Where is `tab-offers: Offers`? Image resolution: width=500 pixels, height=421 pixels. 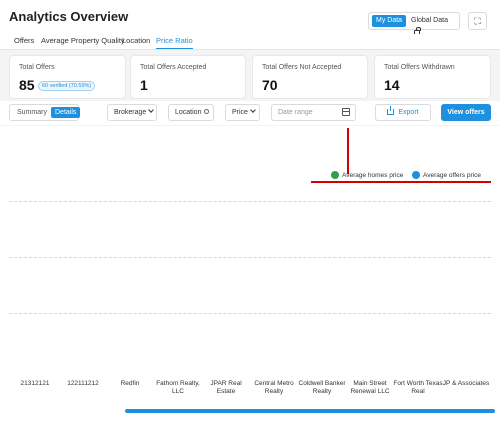 tab-offers: Offers is located at coordinates (24, 40).